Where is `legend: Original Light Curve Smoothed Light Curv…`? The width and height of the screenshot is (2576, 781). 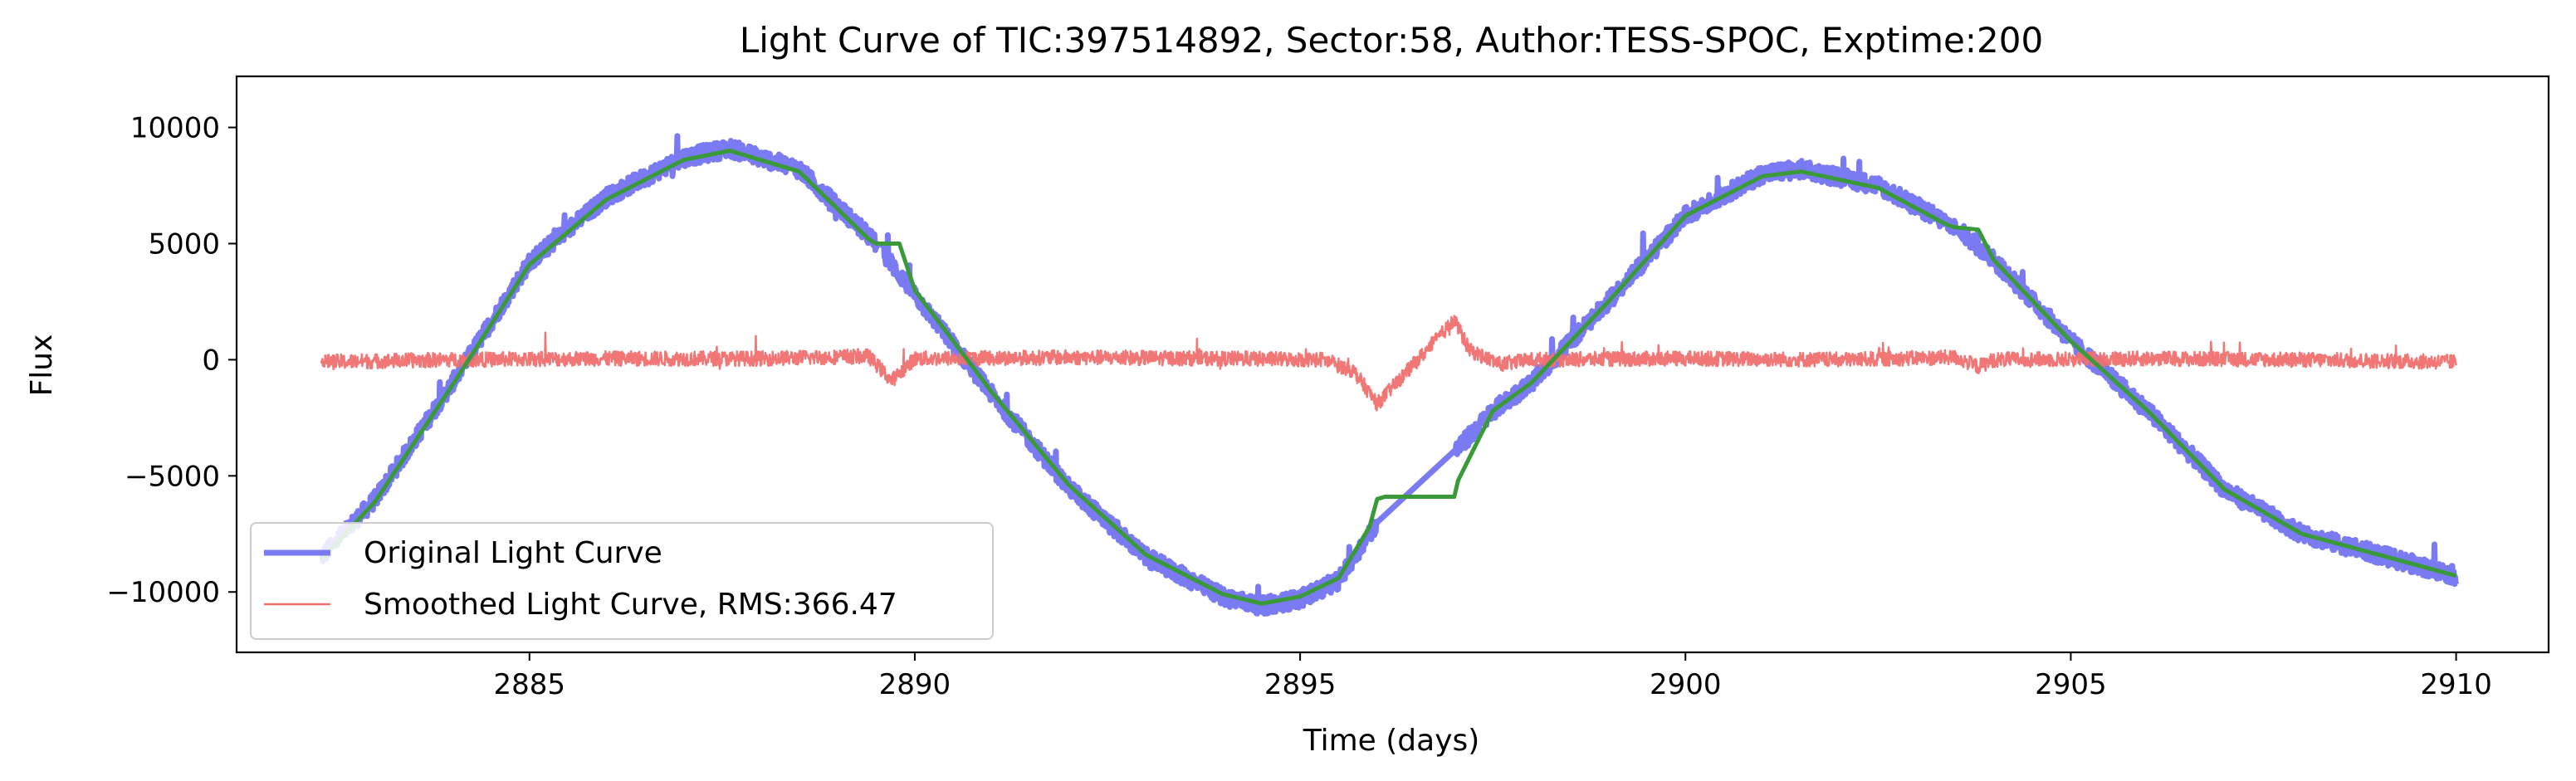
legend: Original Light Curve Smoothed Light Curv… is located at coordinates (622, 581).